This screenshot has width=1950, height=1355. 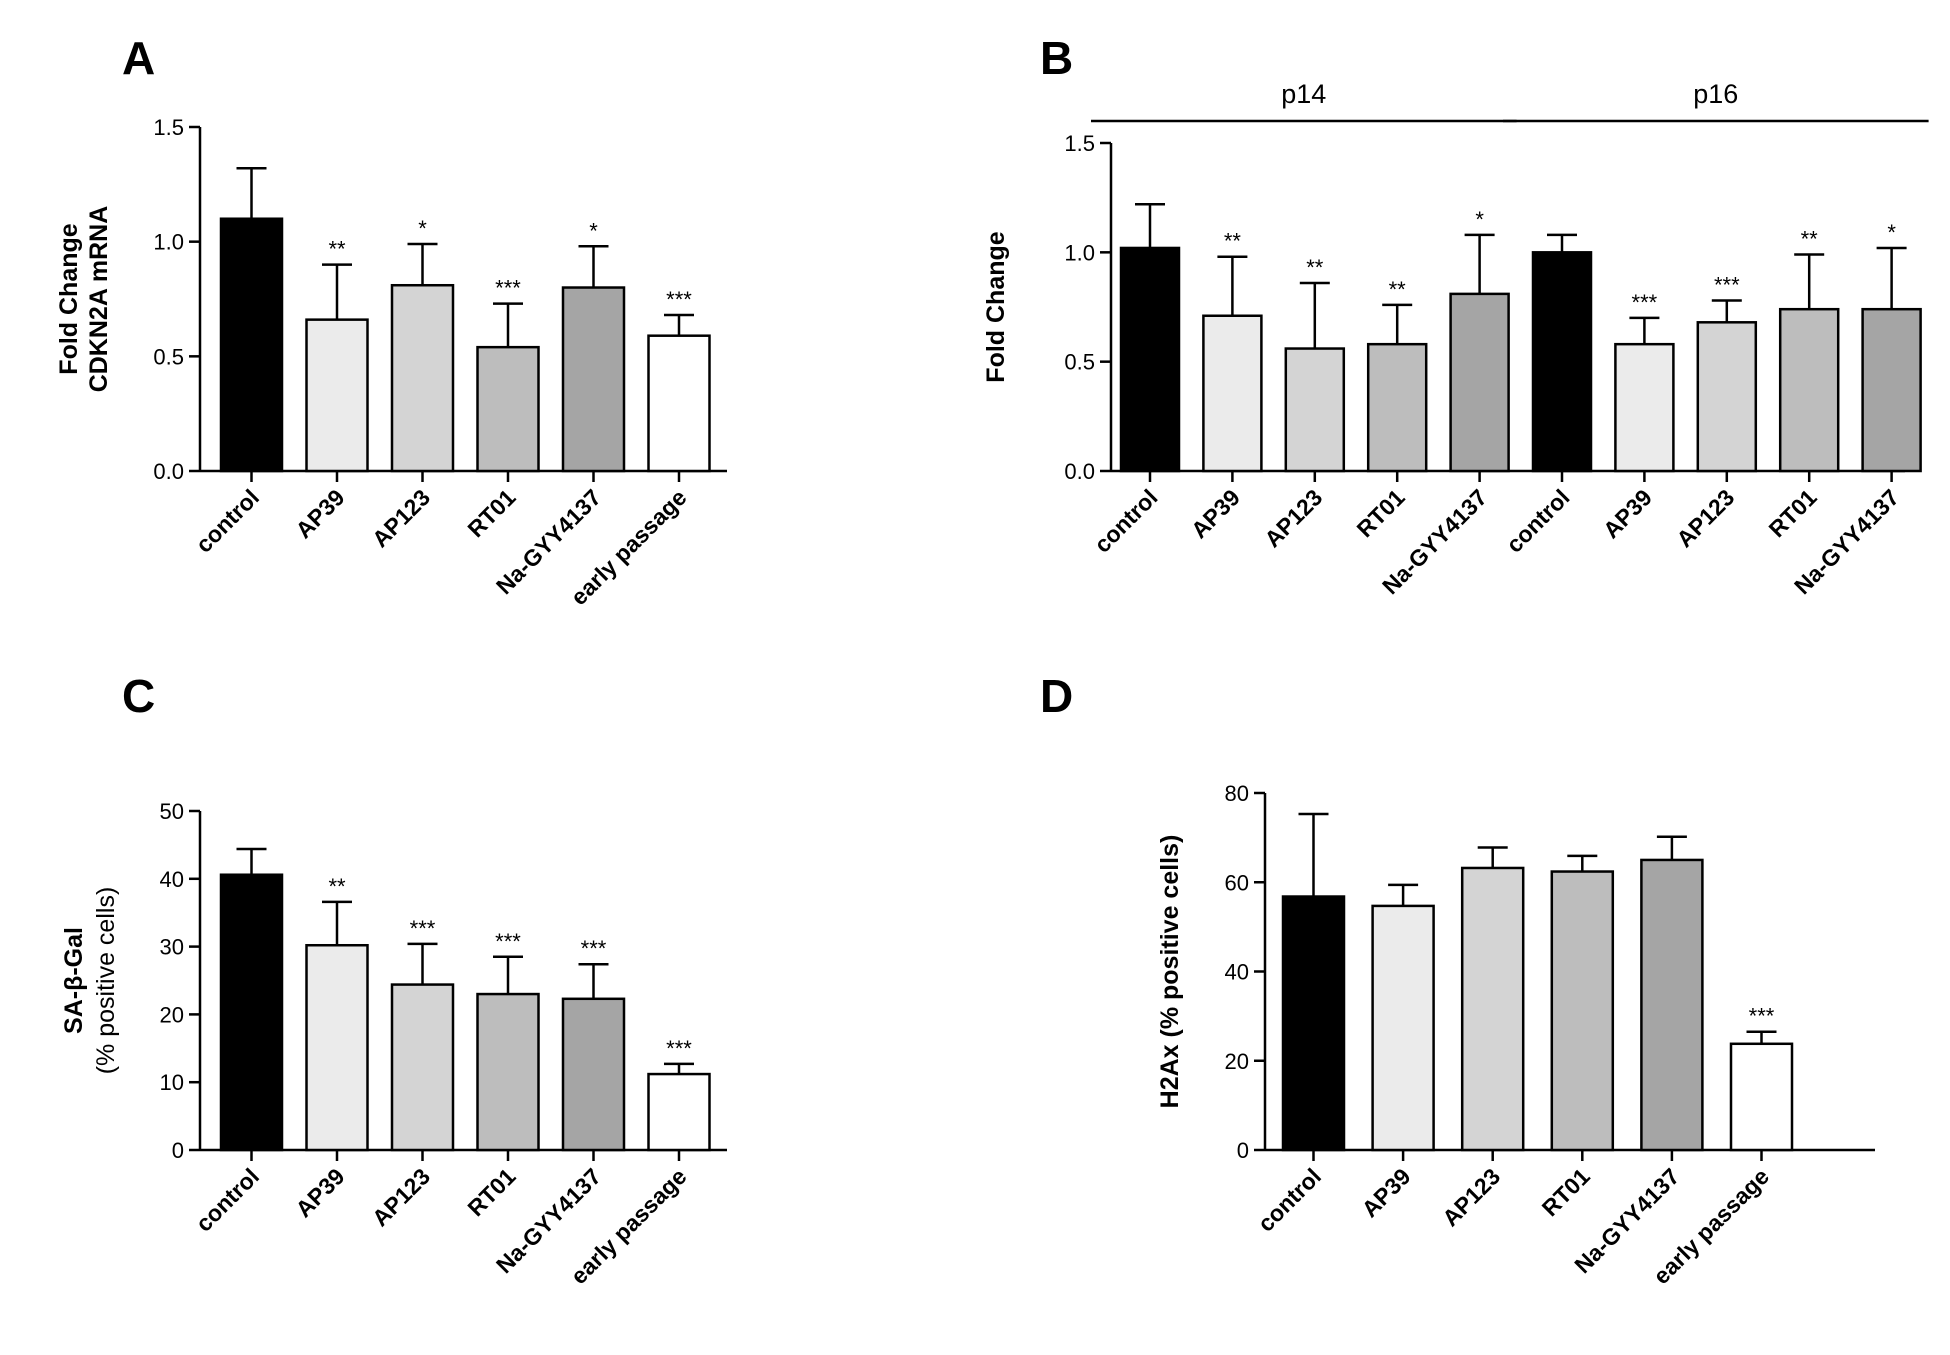 I want to click on y-tick-label-d: 80, so click(x=1237, y=793).